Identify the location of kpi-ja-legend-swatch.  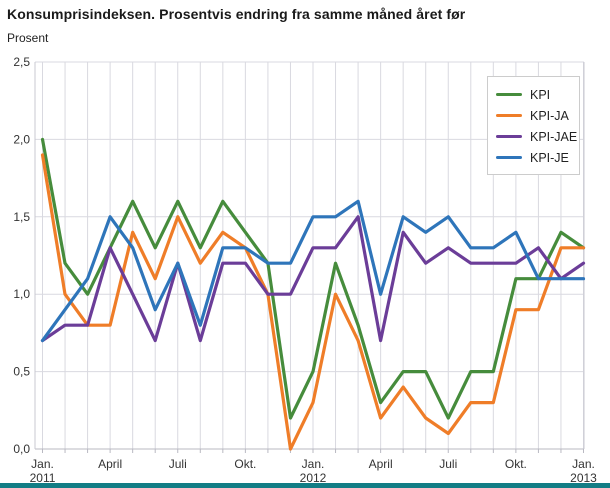
(509, 115).